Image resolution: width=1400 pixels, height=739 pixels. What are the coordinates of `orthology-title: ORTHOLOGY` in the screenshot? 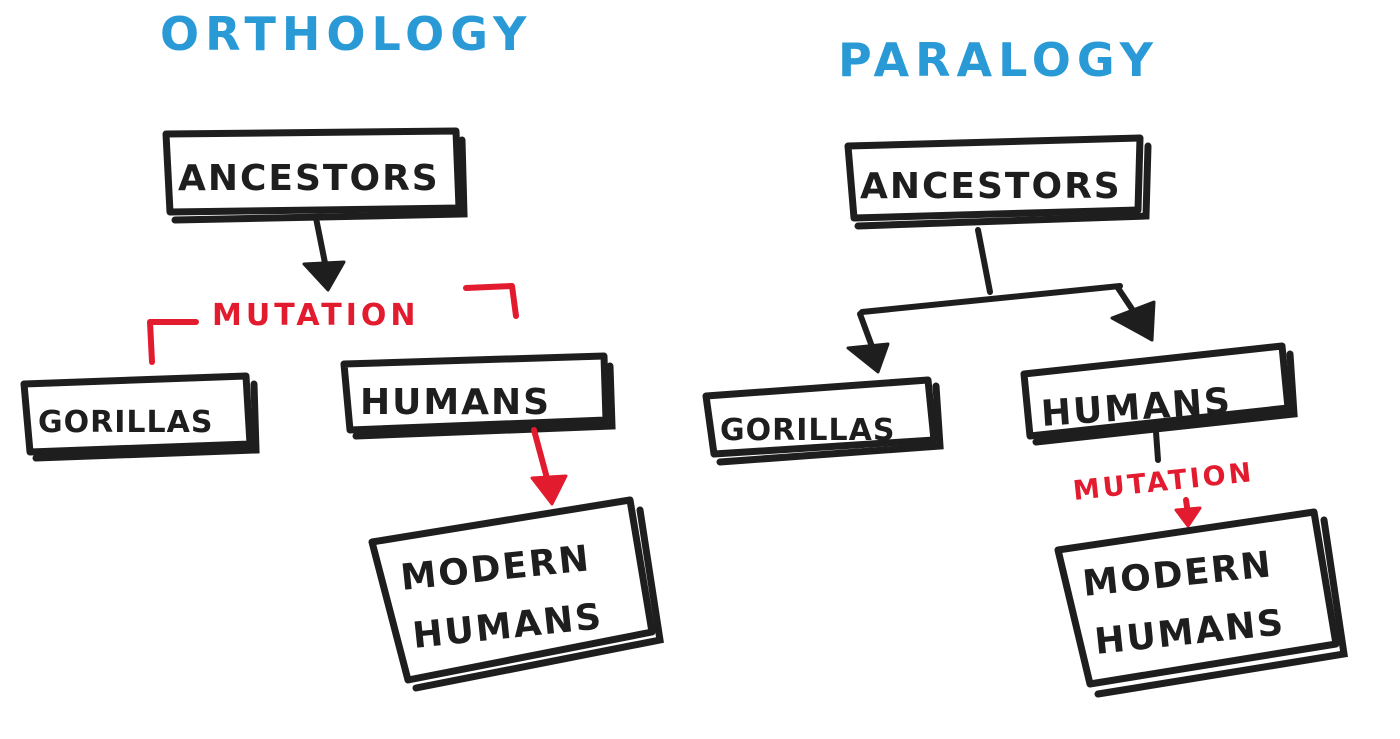 It's located at (346, 34).